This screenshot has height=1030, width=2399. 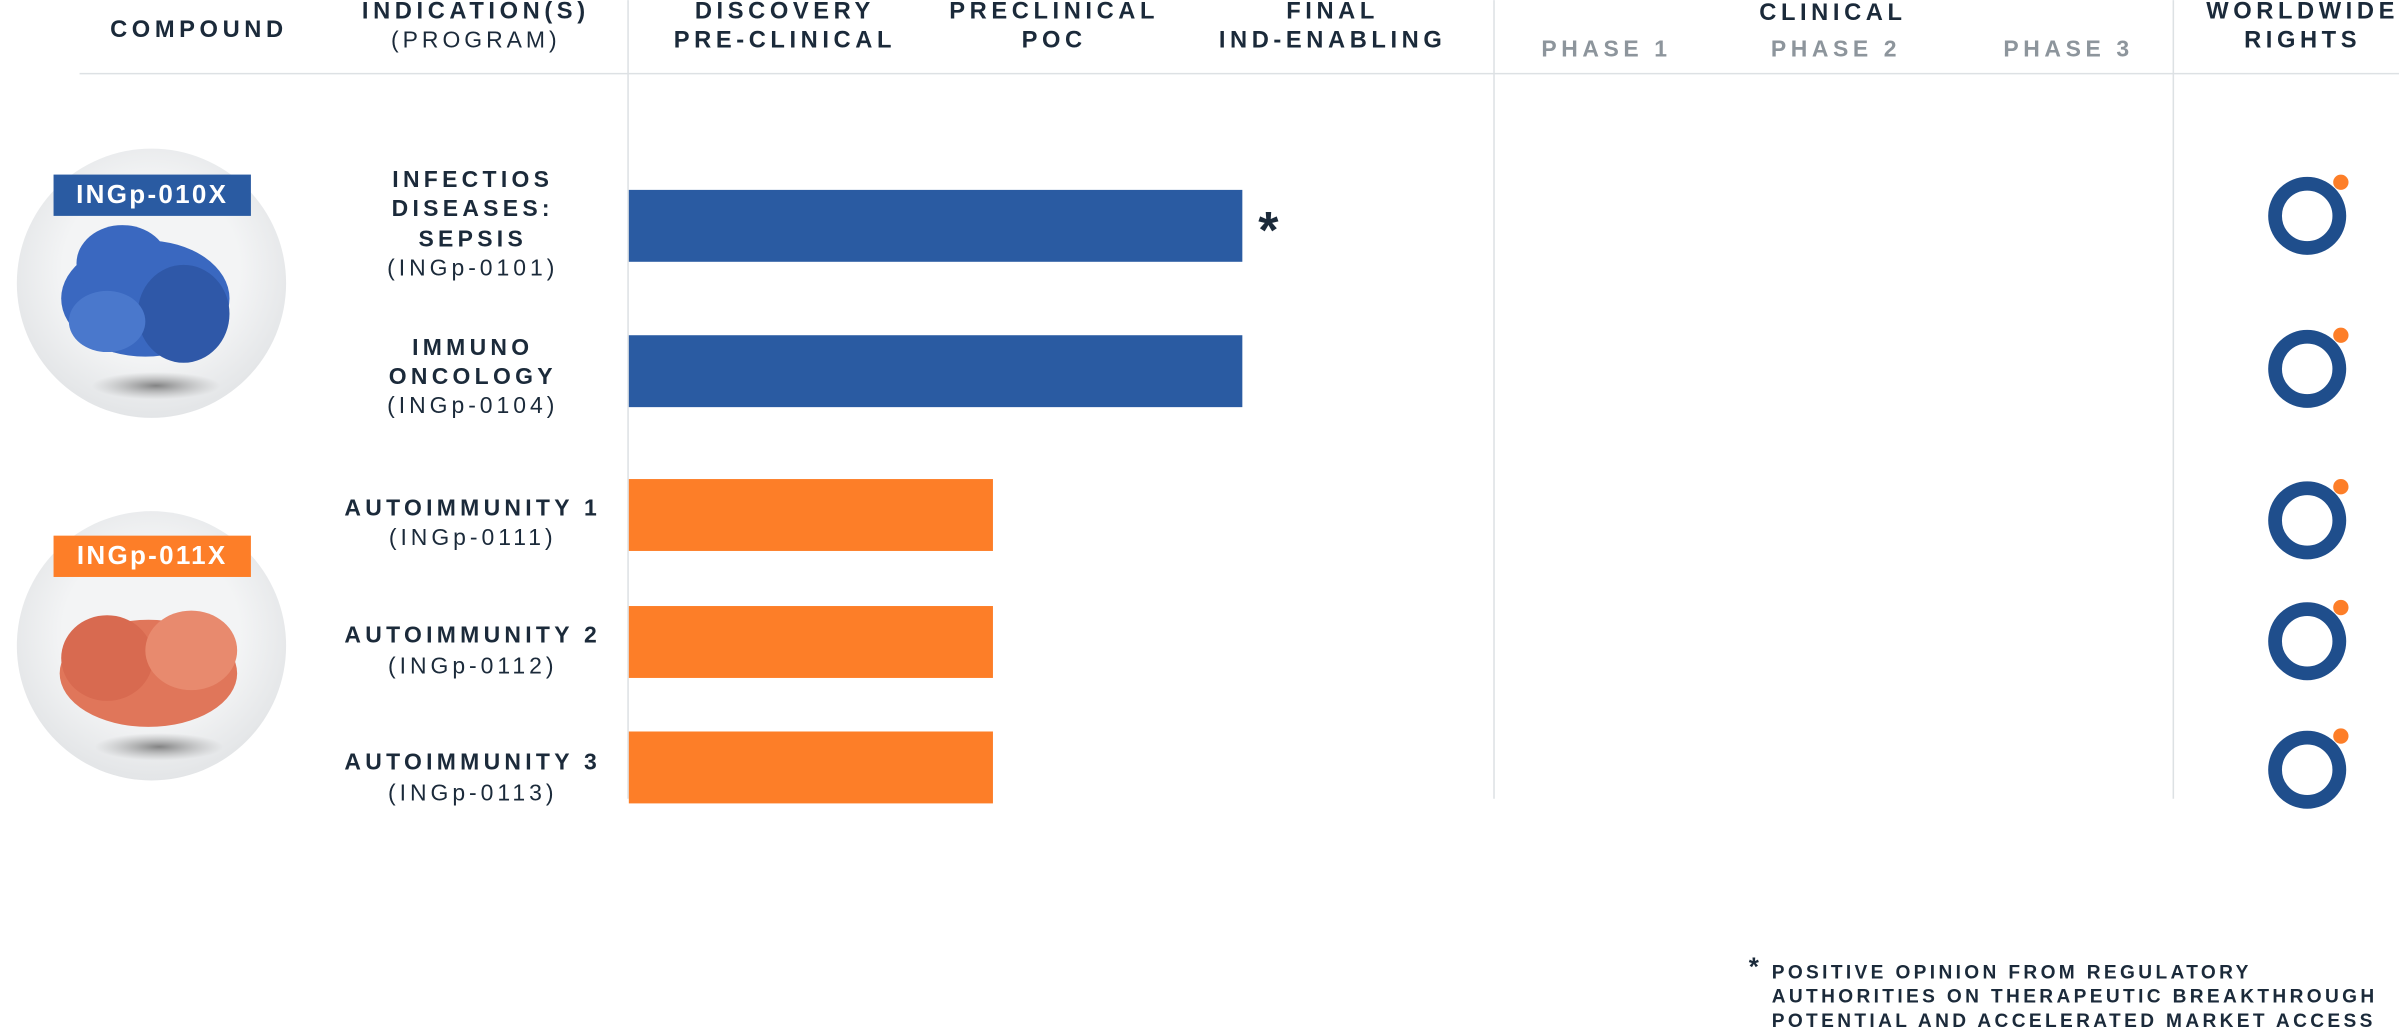 I want to click on compound-label: INGp-011X, so click(x=152, y=555).